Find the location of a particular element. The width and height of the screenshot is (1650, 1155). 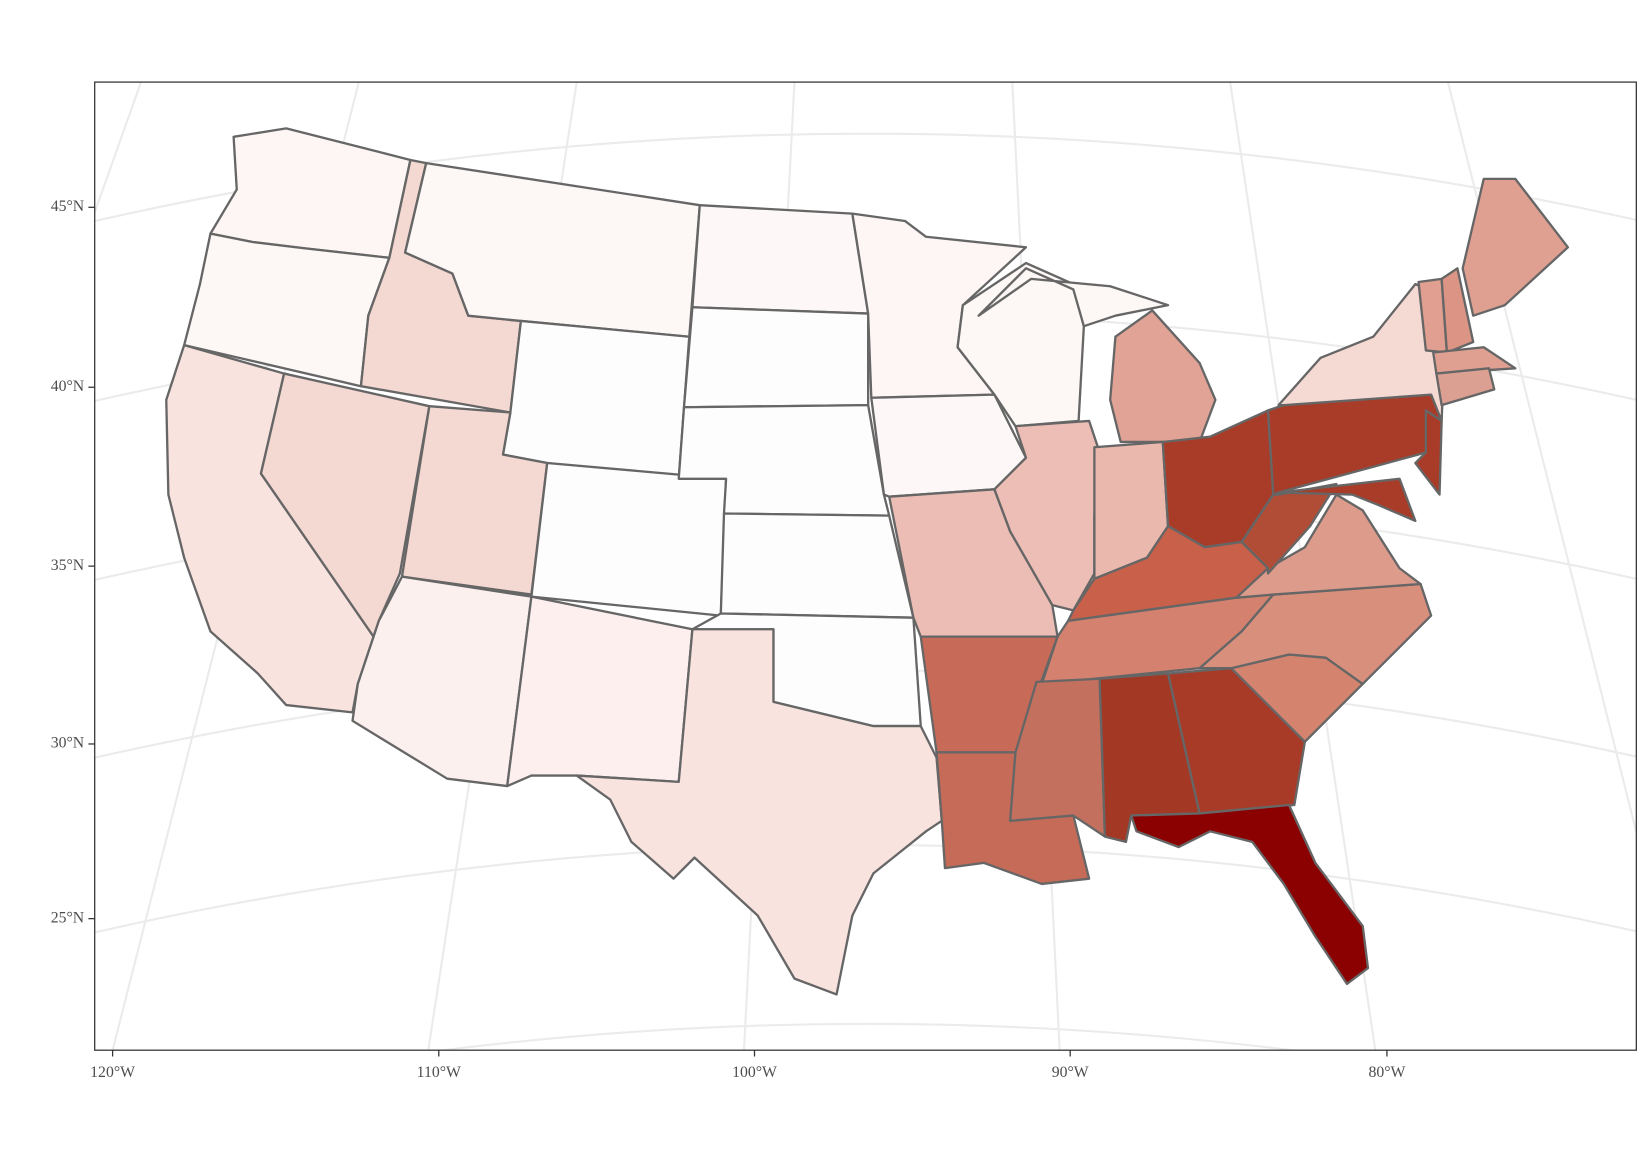

y-tick-label: 40°N is located at coordinates (68, 386).